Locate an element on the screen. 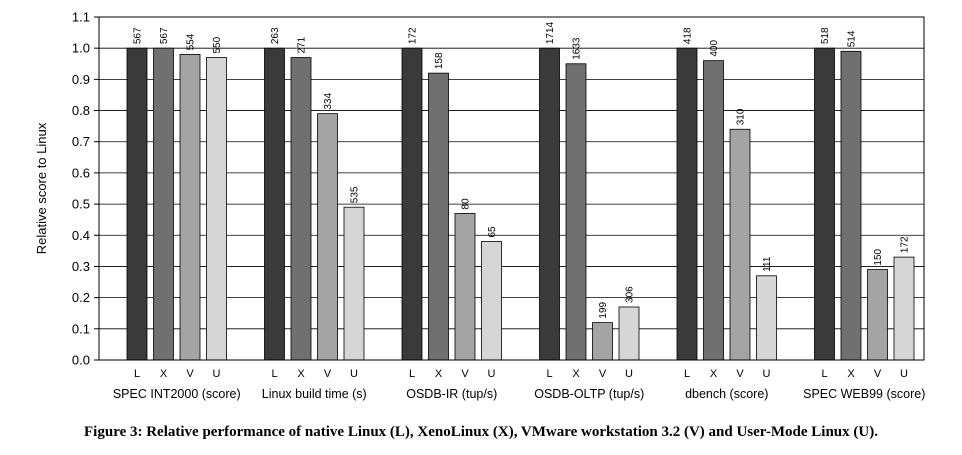 The width and height of the screenshot is (962, 455). y-tick-label: 0.7 is located at coordinates (81, 141).